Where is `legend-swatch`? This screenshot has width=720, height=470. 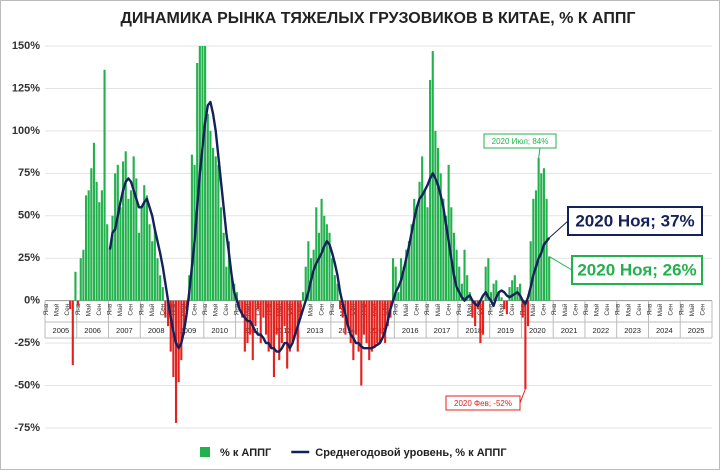 legend-swatch is located at coordinates (205, 452).